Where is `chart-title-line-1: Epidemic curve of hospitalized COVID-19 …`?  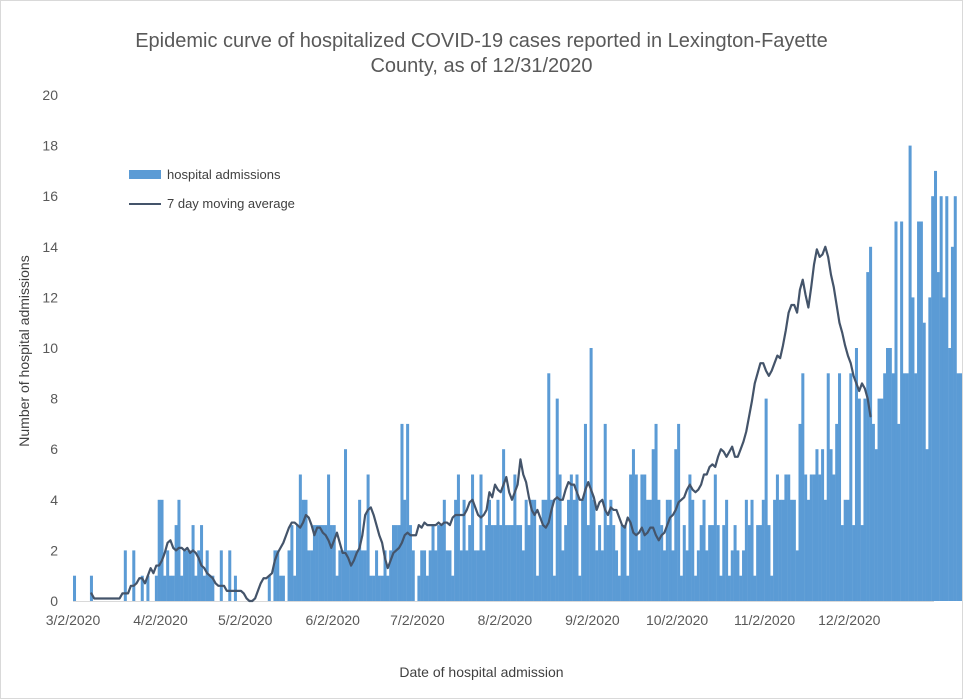
chart-title-line-1: Epidemic curve of hospitalized COVID-19 … is located at coordinates (481, 41).